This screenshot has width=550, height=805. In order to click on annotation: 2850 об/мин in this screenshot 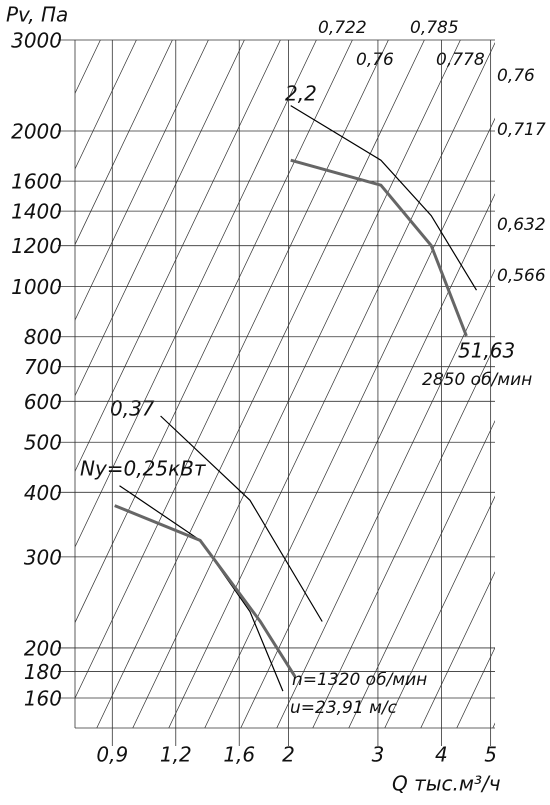, I will do `click(477, 380)`.